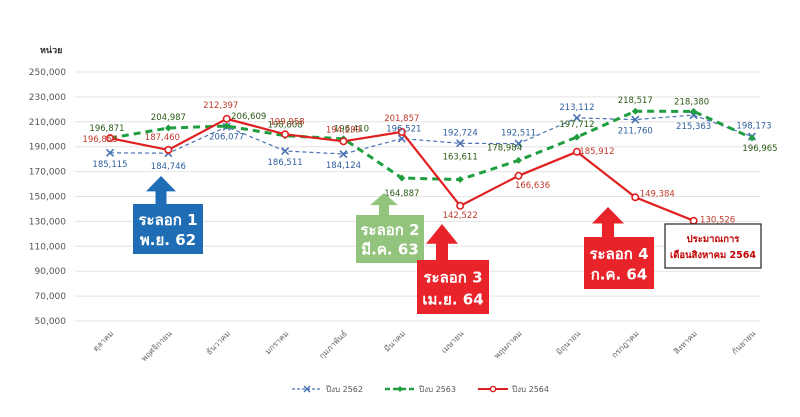 This screenshot has width=800, height=417. I want to click on y-tick-label: 110,000, so click(47, 247).